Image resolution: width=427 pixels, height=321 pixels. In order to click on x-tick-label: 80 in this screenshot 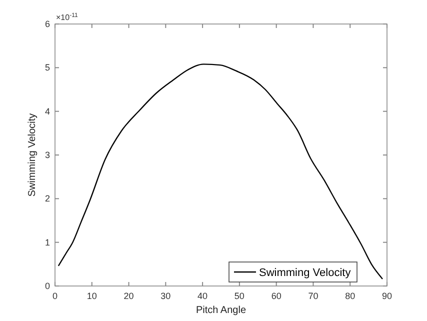, I will do `click(350, 296)`.